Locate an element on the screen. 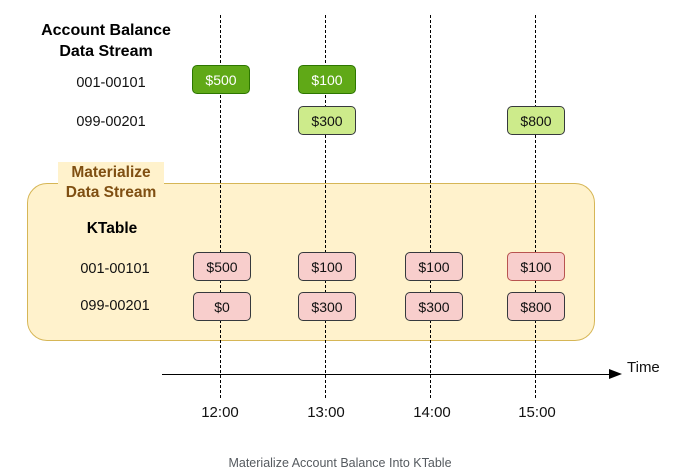 Image resolution: width=680 pixels, height=473 pixels. ktable-cell-acct1-1300: $100 is located at coordinates (327, 266).